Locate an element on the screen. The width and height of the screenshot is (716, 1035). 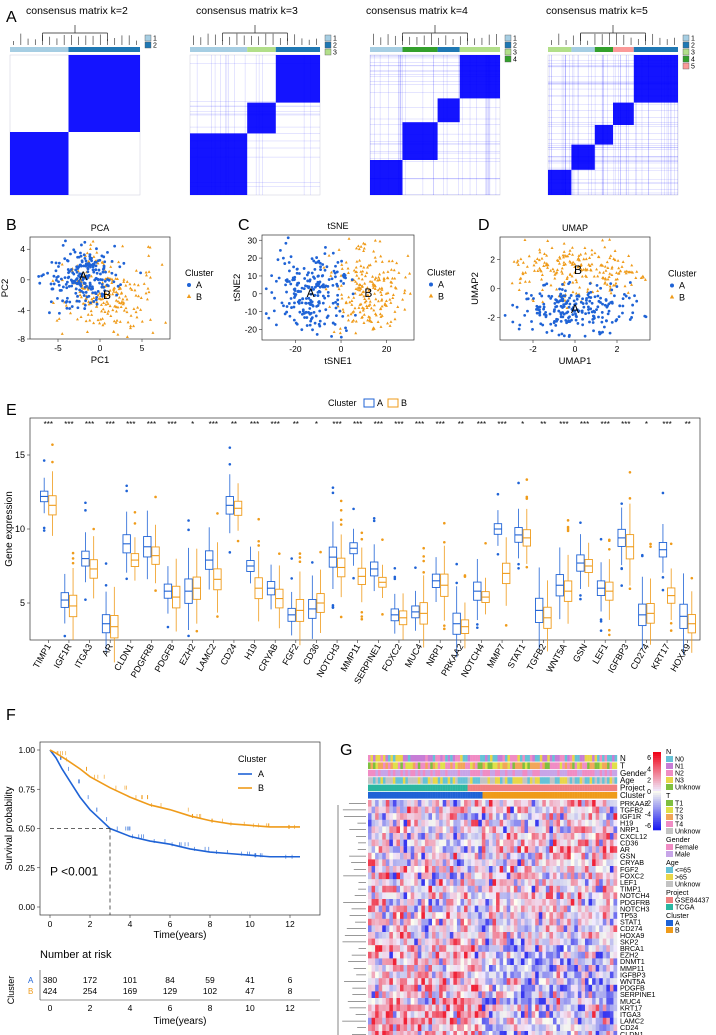
risk-count-a: 172 is located at coordinates (90, 980).